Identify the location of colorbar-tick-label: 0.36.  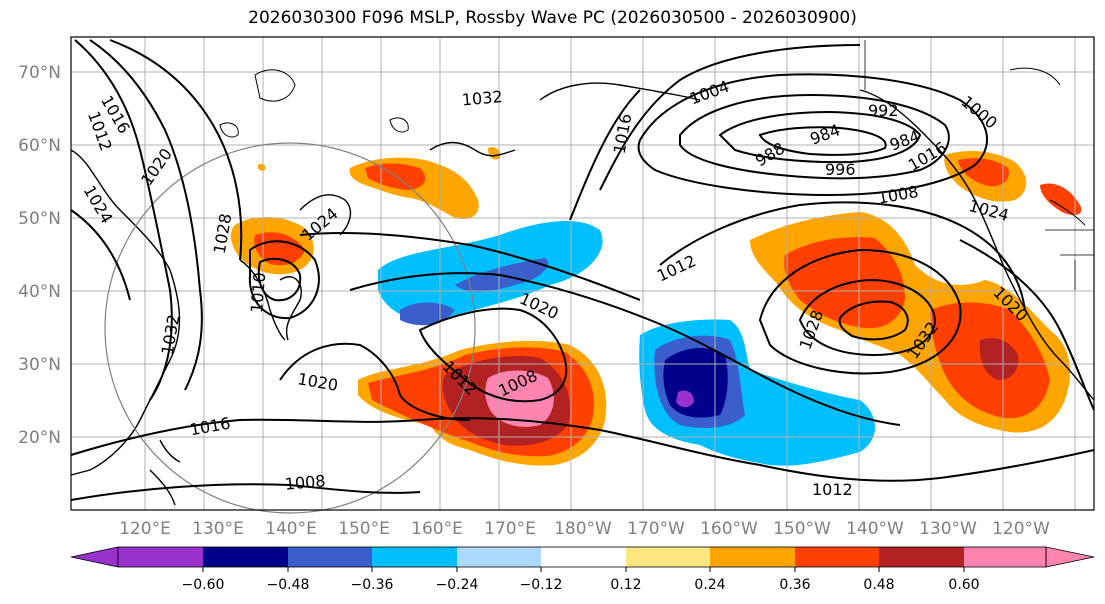
(794, 585).